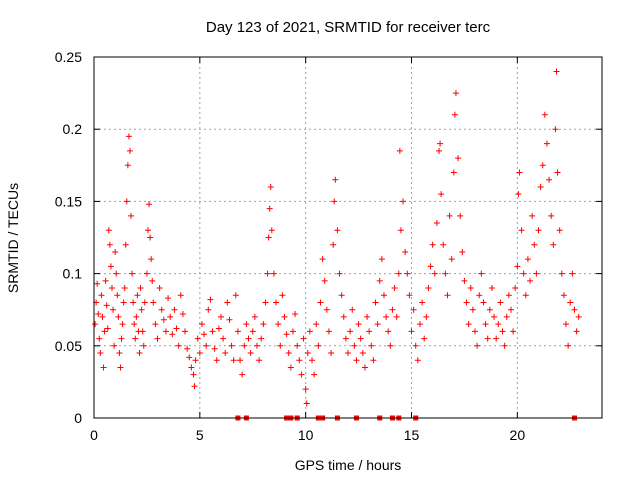  I want to click on y-axis-label: SRMTID / TECUs, so click(13, 238).